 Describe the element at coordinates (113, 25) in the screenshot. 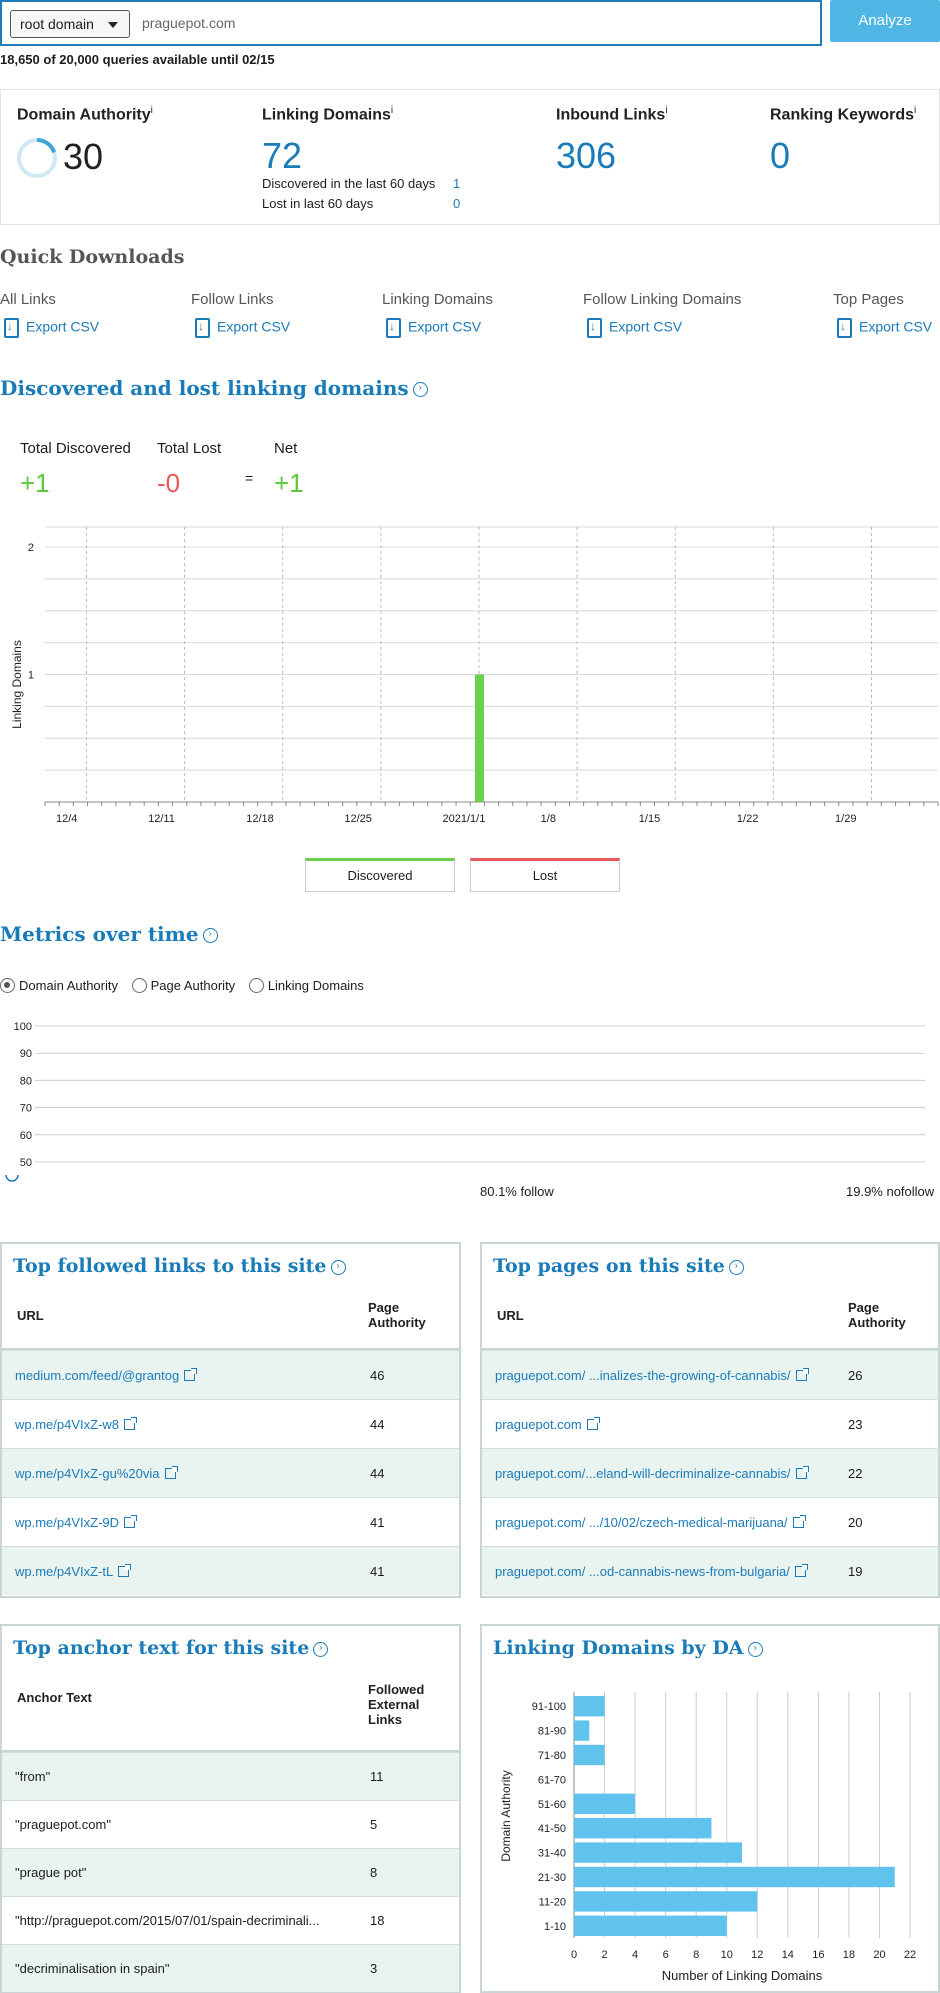

I see `chevron-down-icon` at that location.